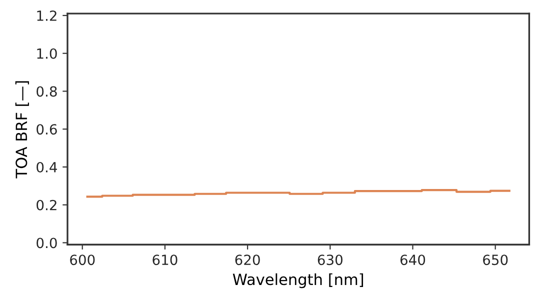 The image size is (540, 302). What do you see at coordinates (46, 91) in the screenshot?
I see `y-tick-label: 0.8` at bounding box center [46, 91].